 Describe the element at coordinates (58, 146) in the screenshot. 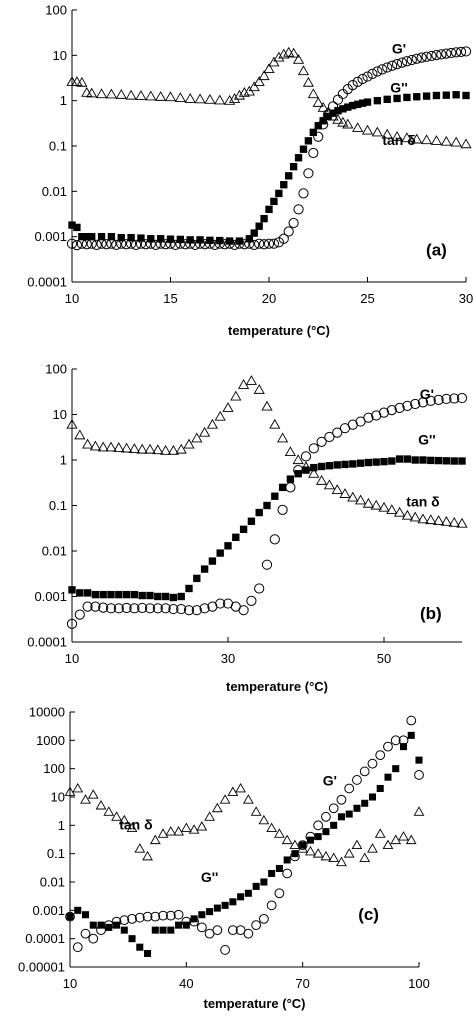

I see `y-tick-label: 0.1` at that location.